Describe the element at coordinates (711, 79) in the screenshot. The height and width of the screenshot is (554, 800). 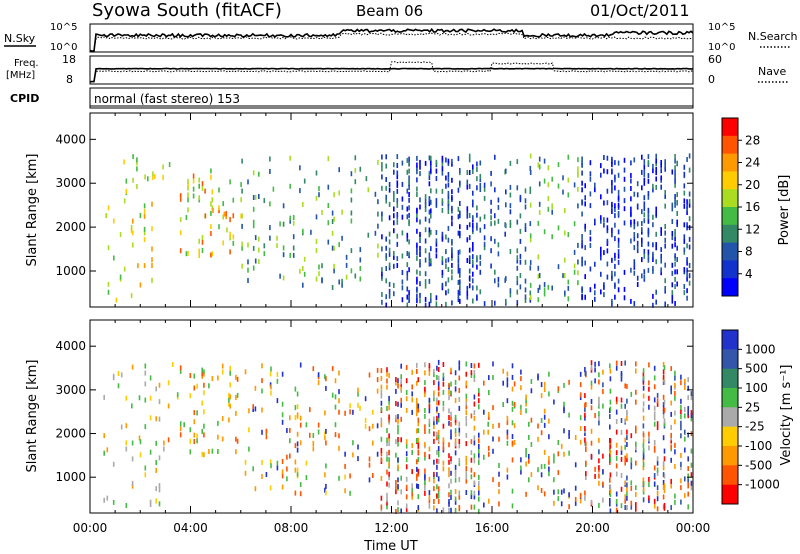
I see `nave-tick-bottom: 0` at that location.